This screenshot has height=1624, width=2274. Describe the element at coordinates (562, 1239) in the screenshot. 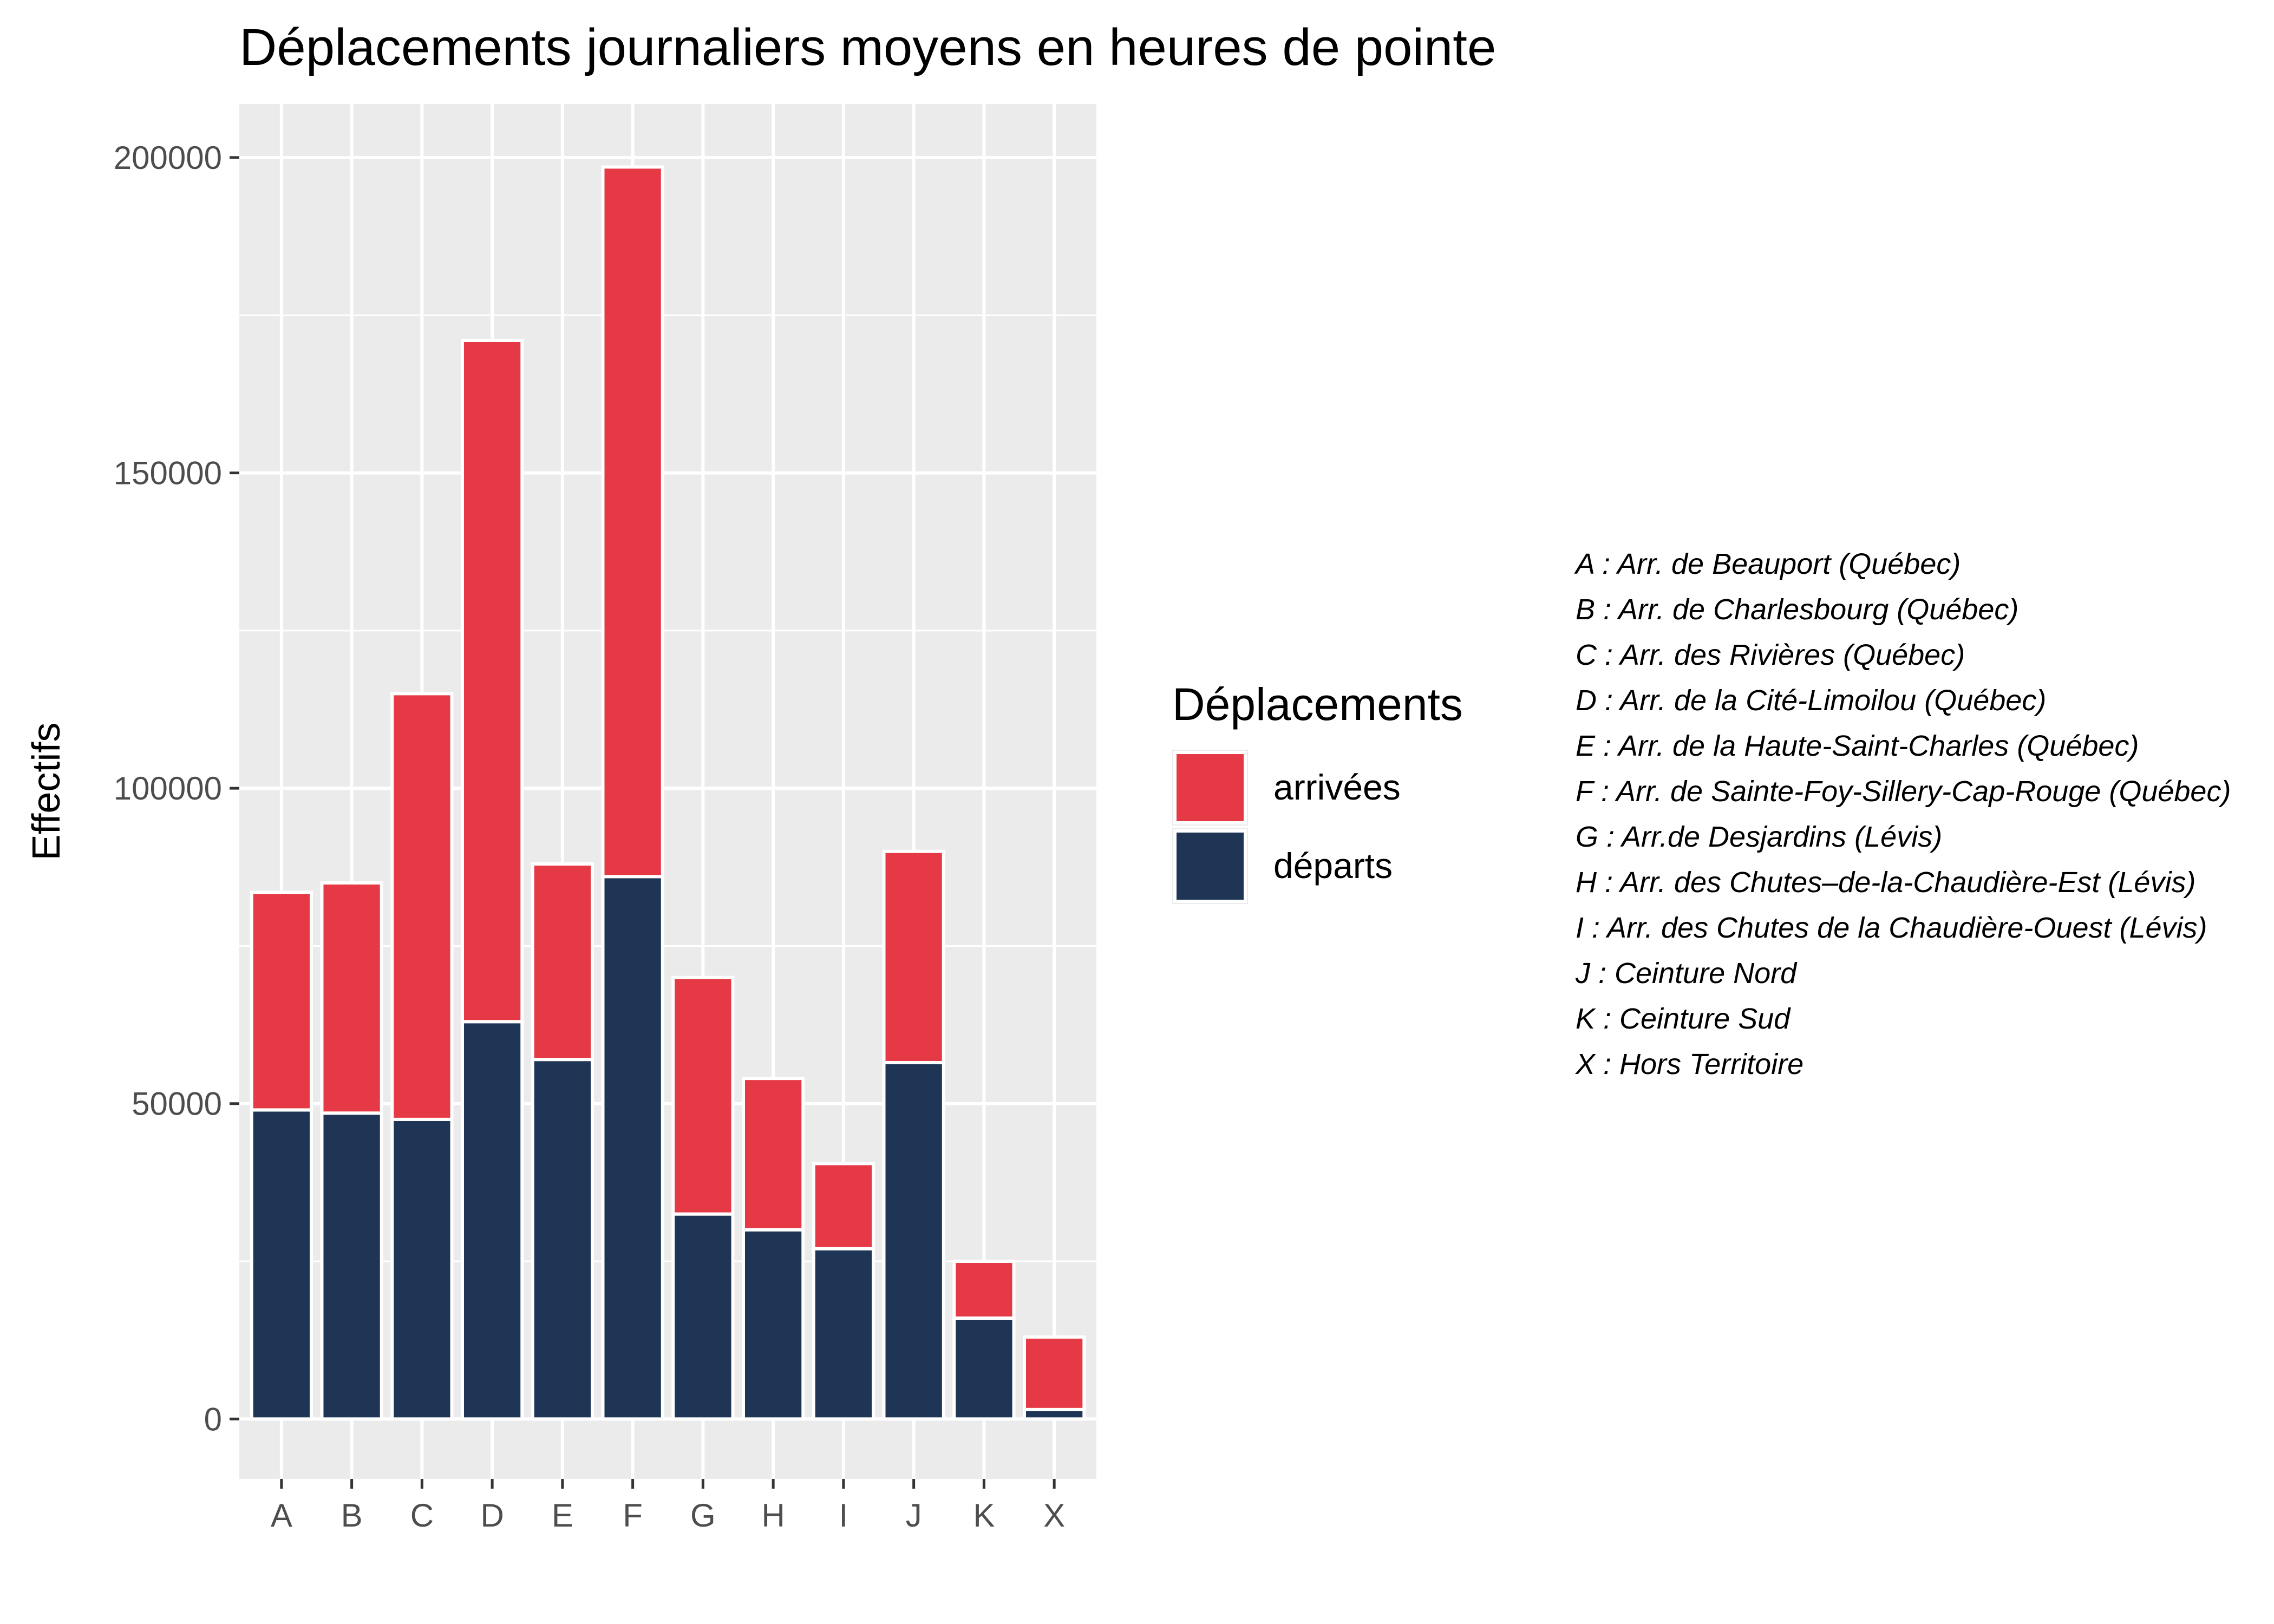

I see `bar-departs-E` at that location.